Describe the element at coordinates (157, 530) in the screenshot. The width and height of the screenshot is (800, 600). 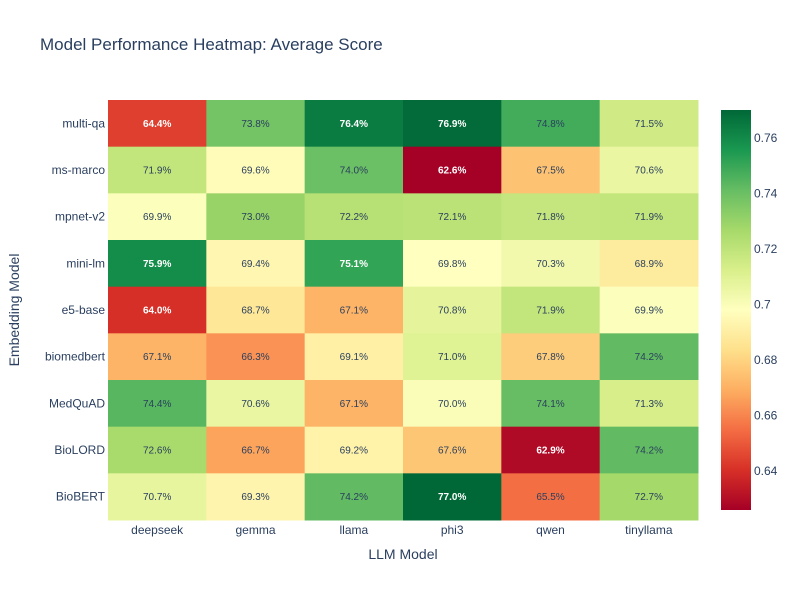
I see `x-tick-label: deepseek` at that location.